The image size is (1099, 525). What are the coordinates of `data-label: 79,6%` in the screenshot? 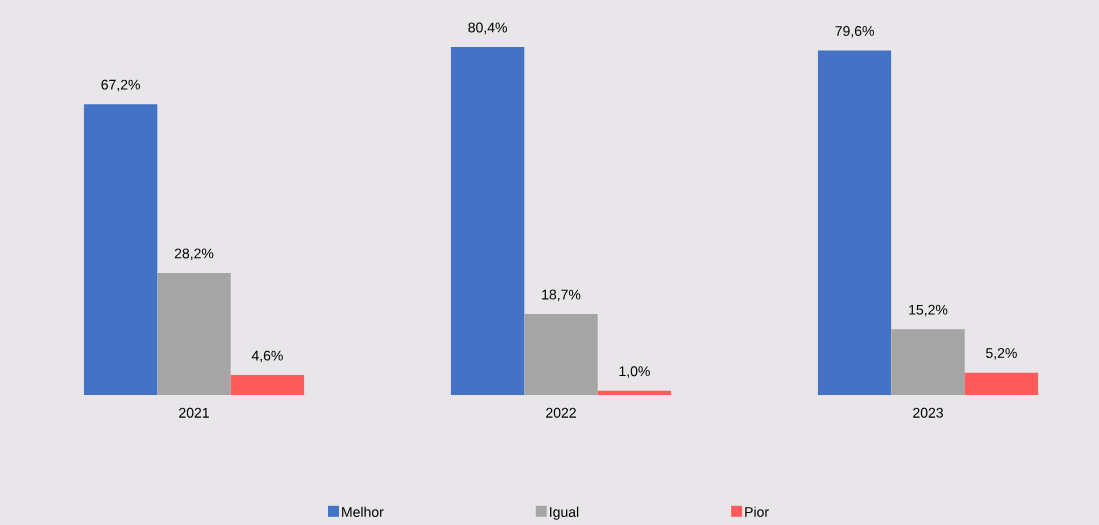 It's located at (854, 32).